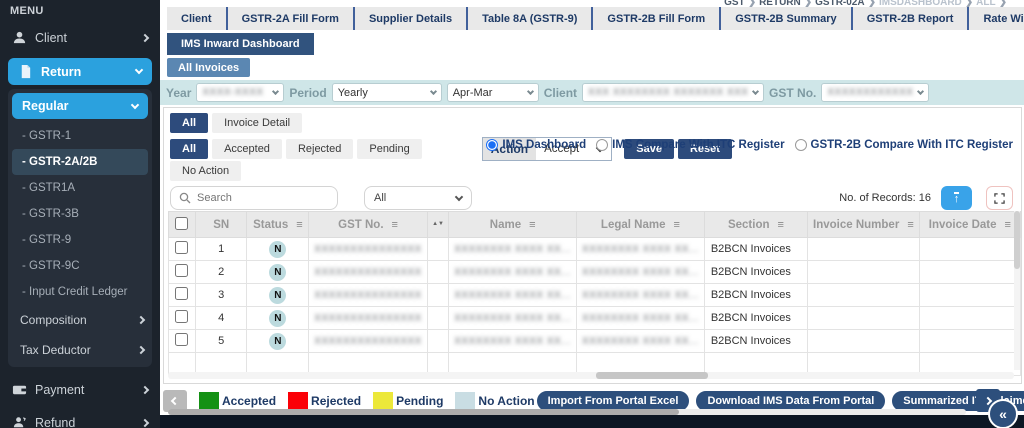 Image resolution: width=1024 pixels, height=428 pixels. I want to click on header-section: Section ≡, so click(756, 224).